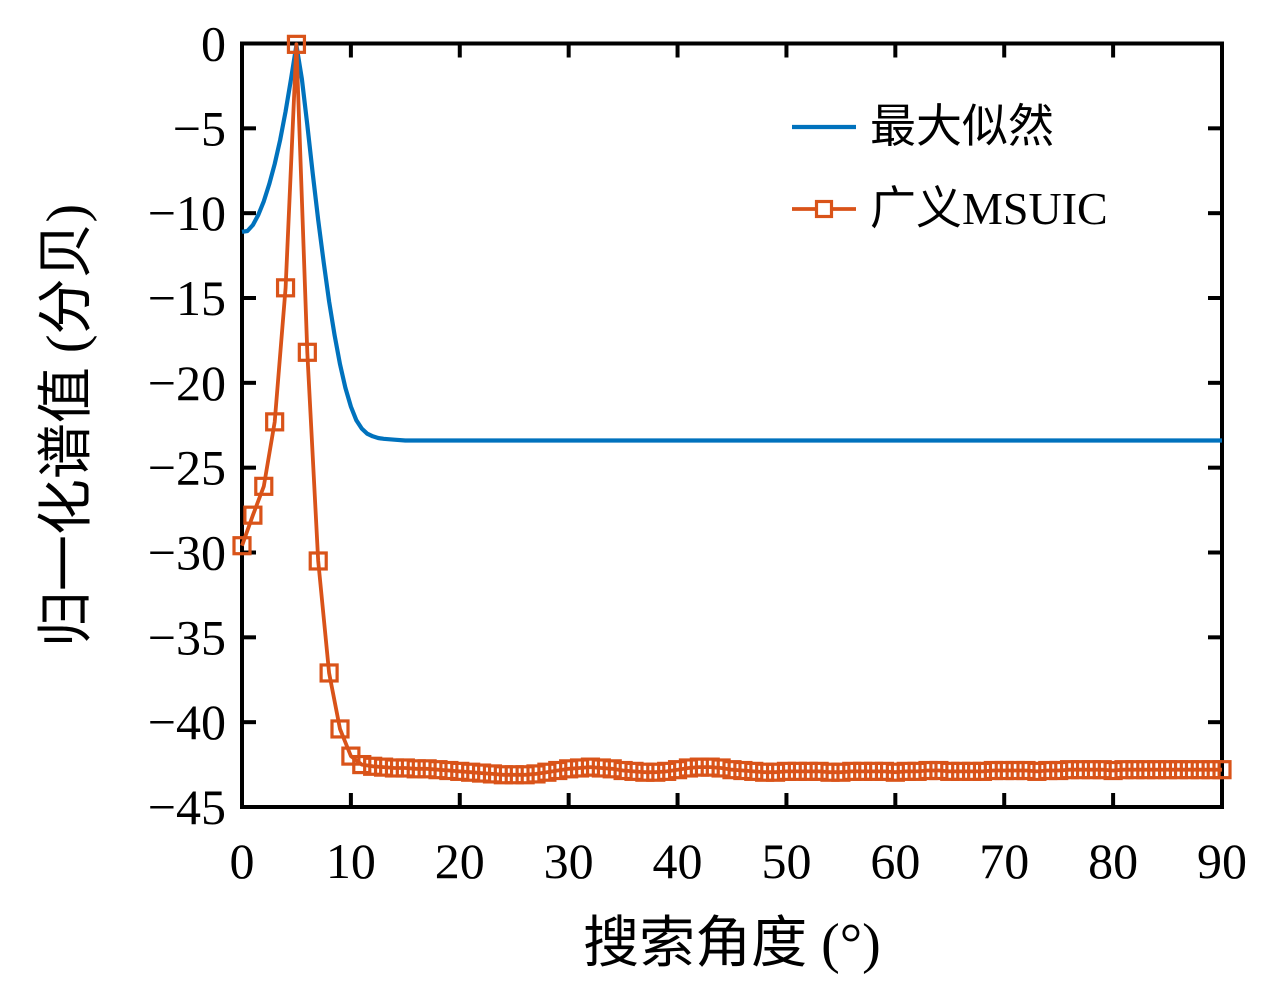 Image resolution: width=1280 pixels, height=986 pixels. Describe the element at coordinates (824, 209) in the screenshot. I see `legend-line-marker-swatch` at that location.